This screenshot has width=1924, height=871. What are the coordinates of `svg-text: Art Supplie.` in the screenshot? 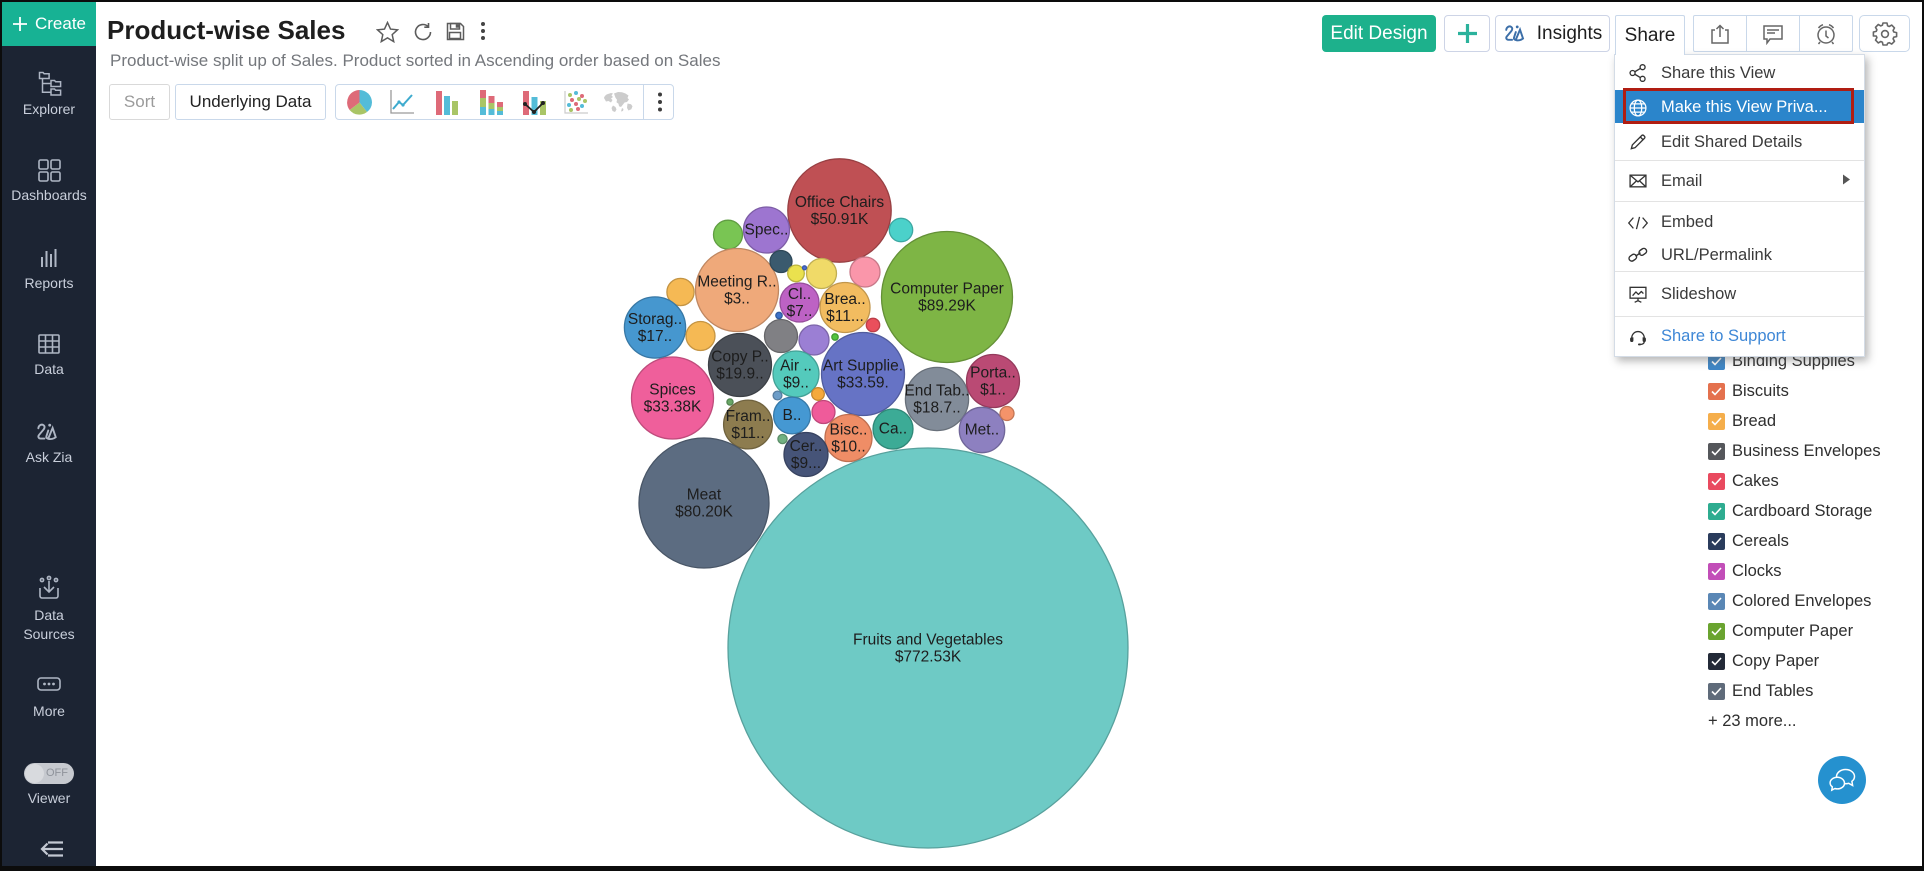 It's located at (863, 366).